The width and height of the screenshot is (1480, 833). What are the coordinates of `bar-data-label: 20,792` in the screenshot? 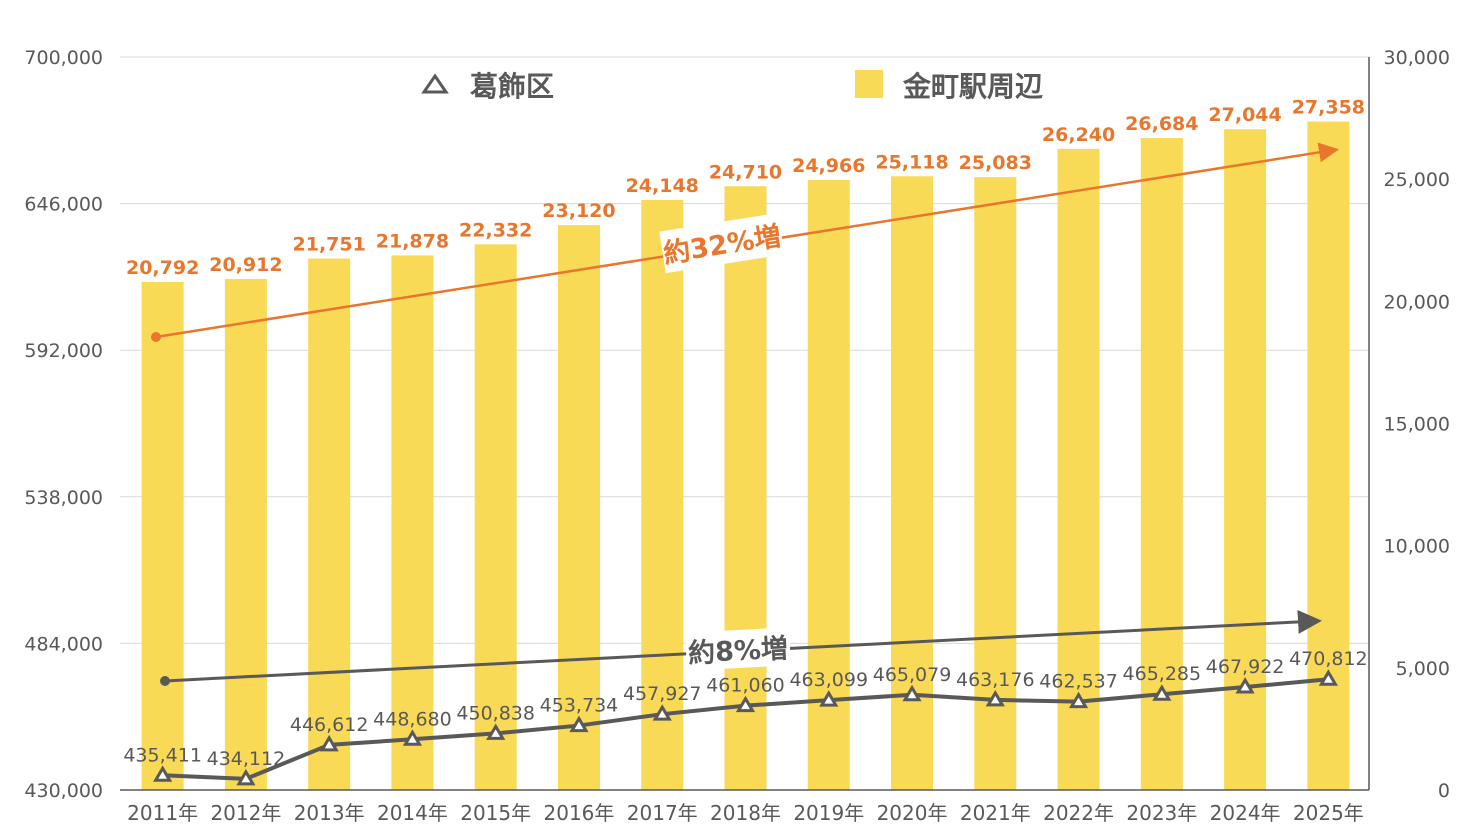 It's located at (162, 268).